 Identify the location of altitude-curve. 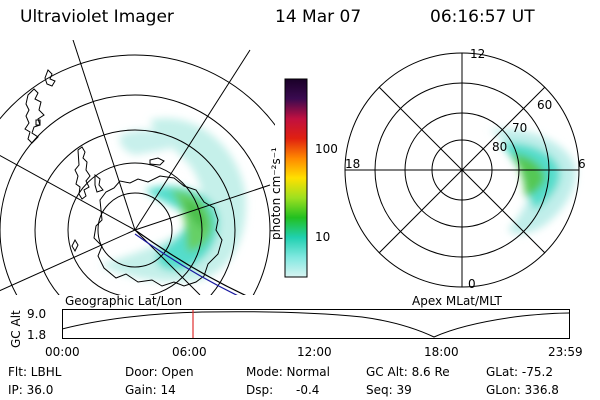
(316, 324).